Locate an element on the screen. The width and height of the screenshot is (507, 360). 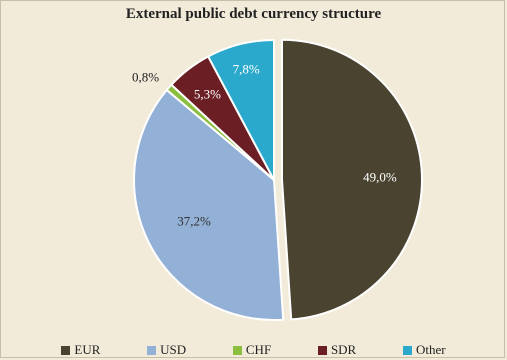
data-label-eur: 49,0% is located at coordinates (380, 177).